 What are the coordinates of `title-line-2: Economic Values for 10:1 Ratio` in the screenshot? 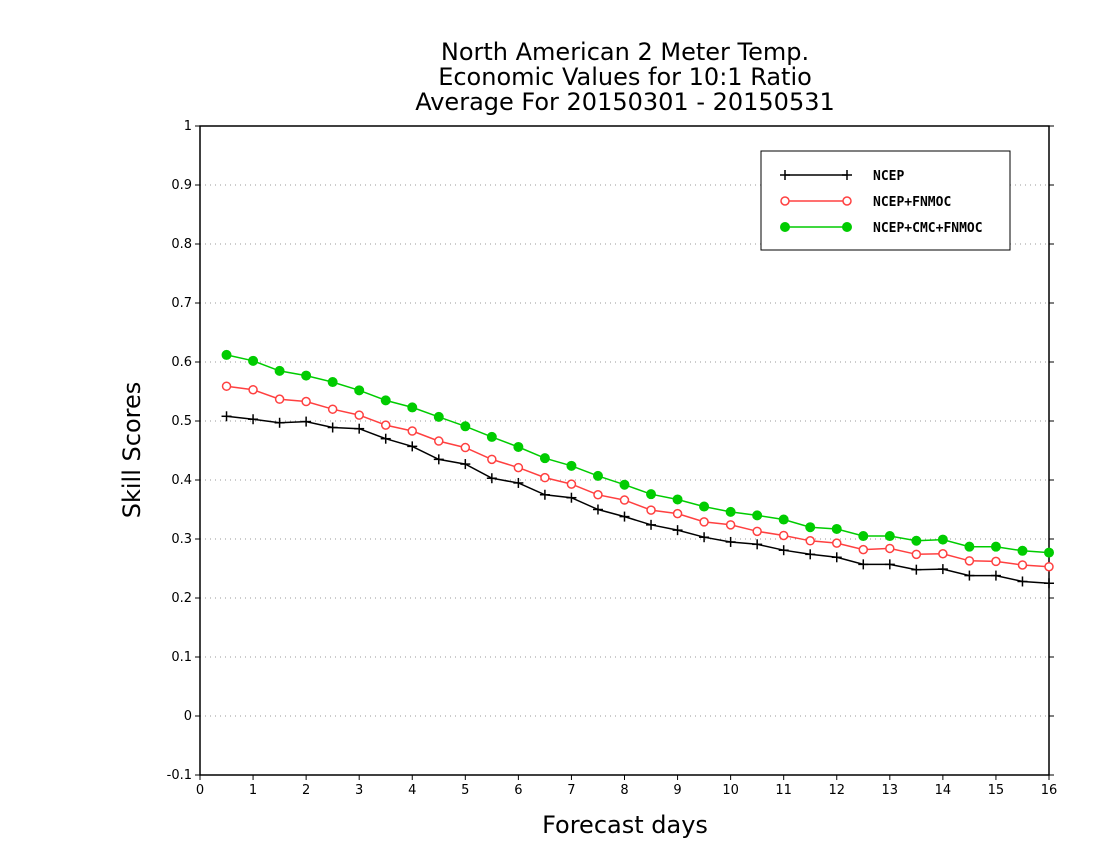 It's located at (625, 77).